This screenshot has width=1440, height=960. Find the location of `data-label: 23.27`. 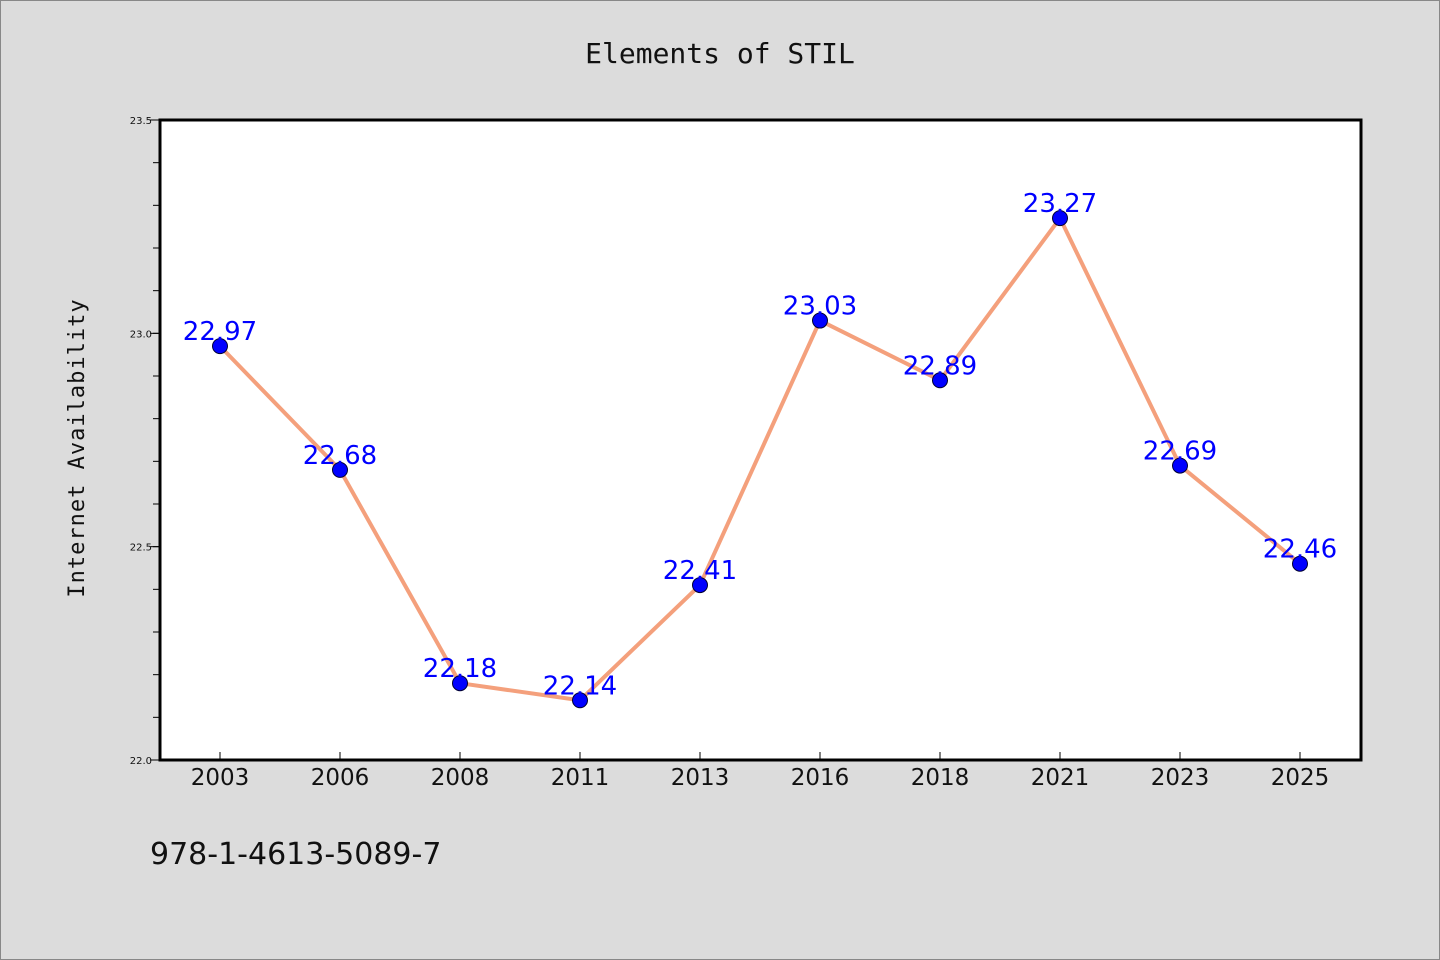

data-label: 23.27 is located at coordinates (1060, 204).